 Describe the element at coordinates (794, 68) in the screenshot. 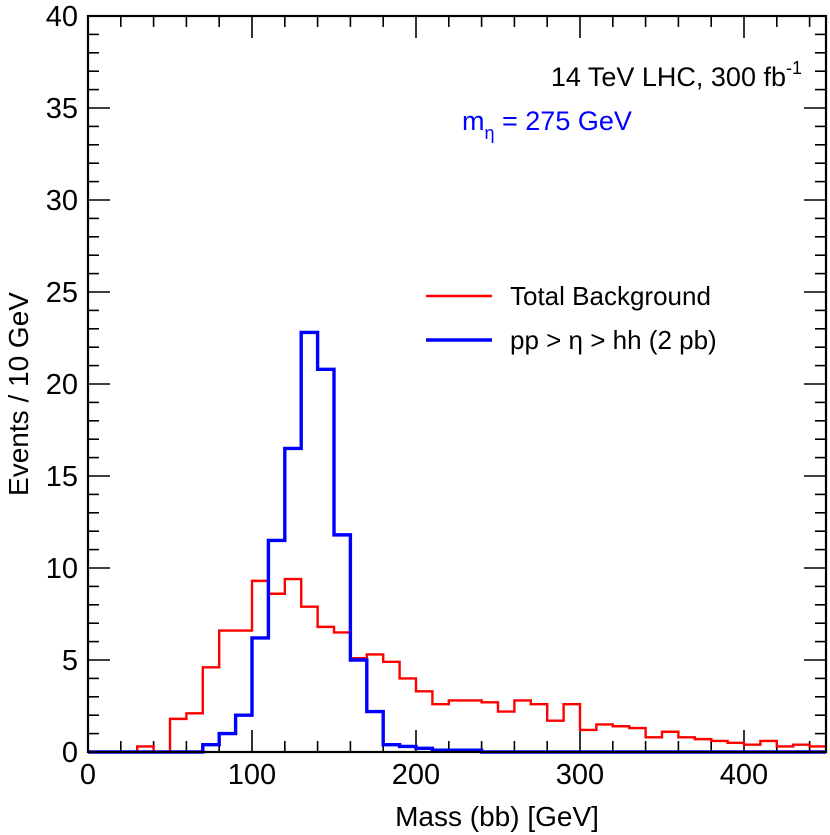

I see `luminosity-exponent: -1` at that location.